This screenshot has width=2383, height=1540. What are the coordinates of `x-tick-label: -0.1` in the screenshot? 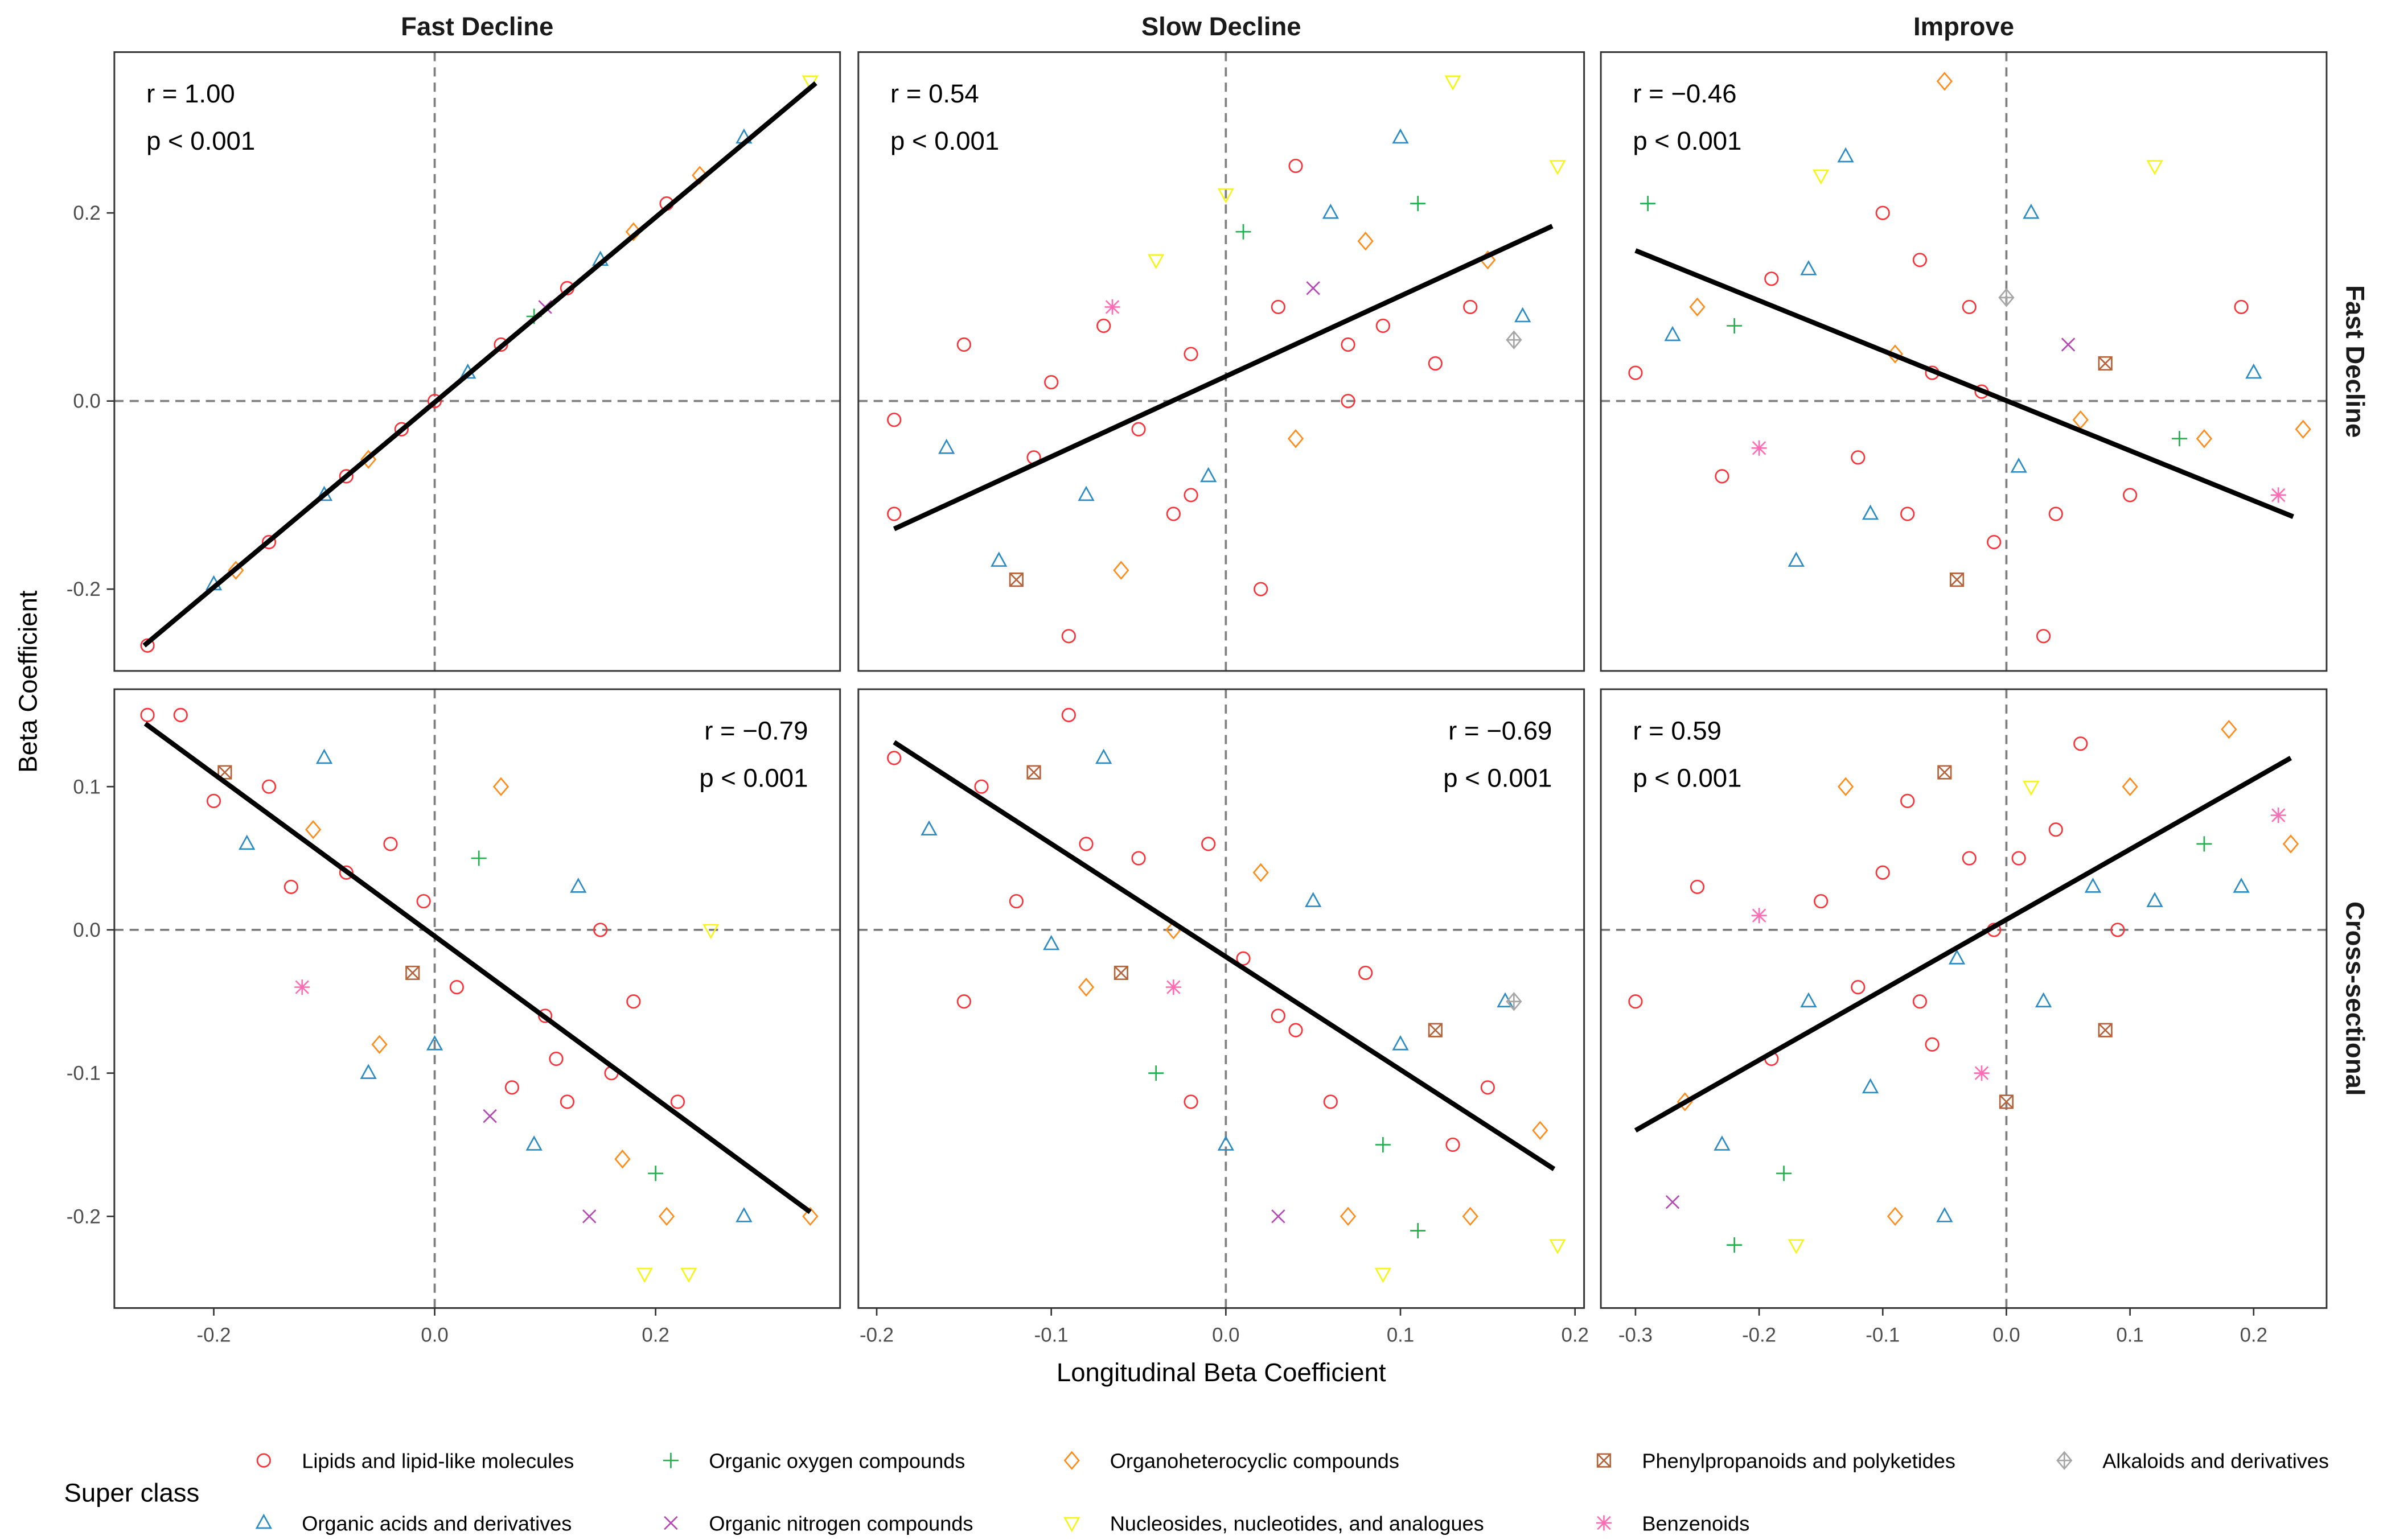 It's located at (1883, 1335).